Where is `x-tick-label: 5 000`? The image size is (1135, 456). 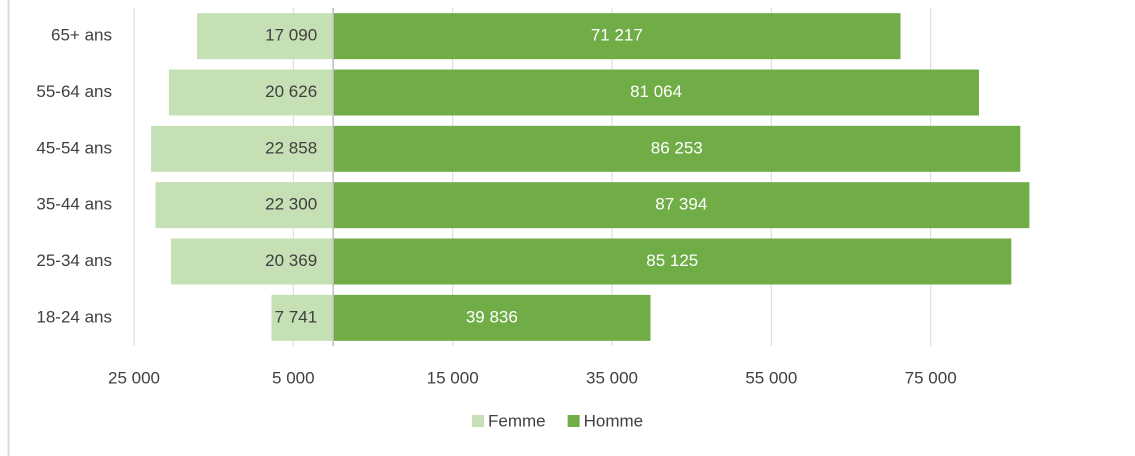 x-tick-label: 5 000 is located at coordinates (293, 377).